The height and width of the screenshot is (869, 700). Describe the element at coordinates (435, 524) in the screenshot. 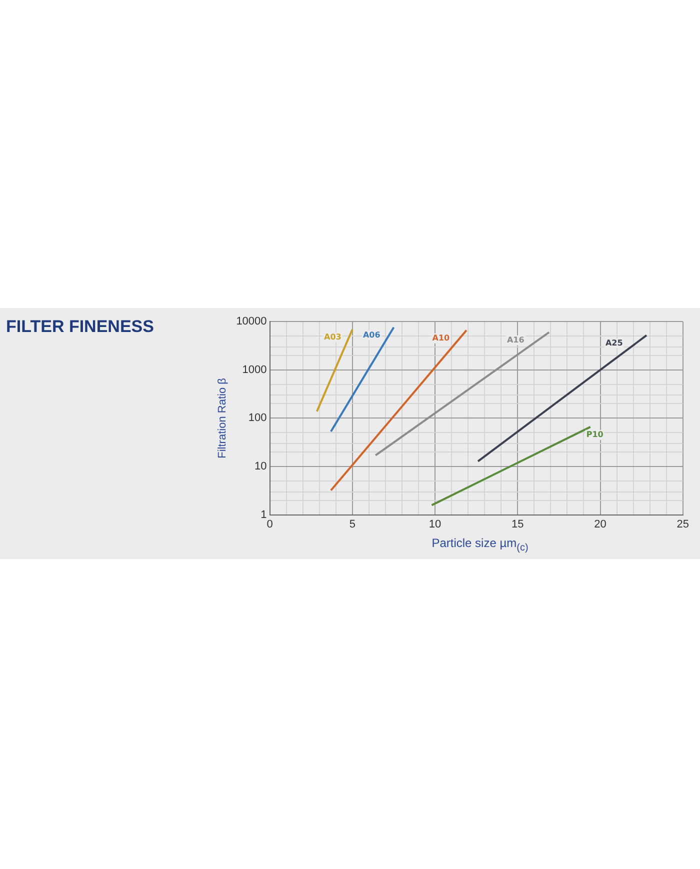

I see `x-tick-label: 10` at that location.